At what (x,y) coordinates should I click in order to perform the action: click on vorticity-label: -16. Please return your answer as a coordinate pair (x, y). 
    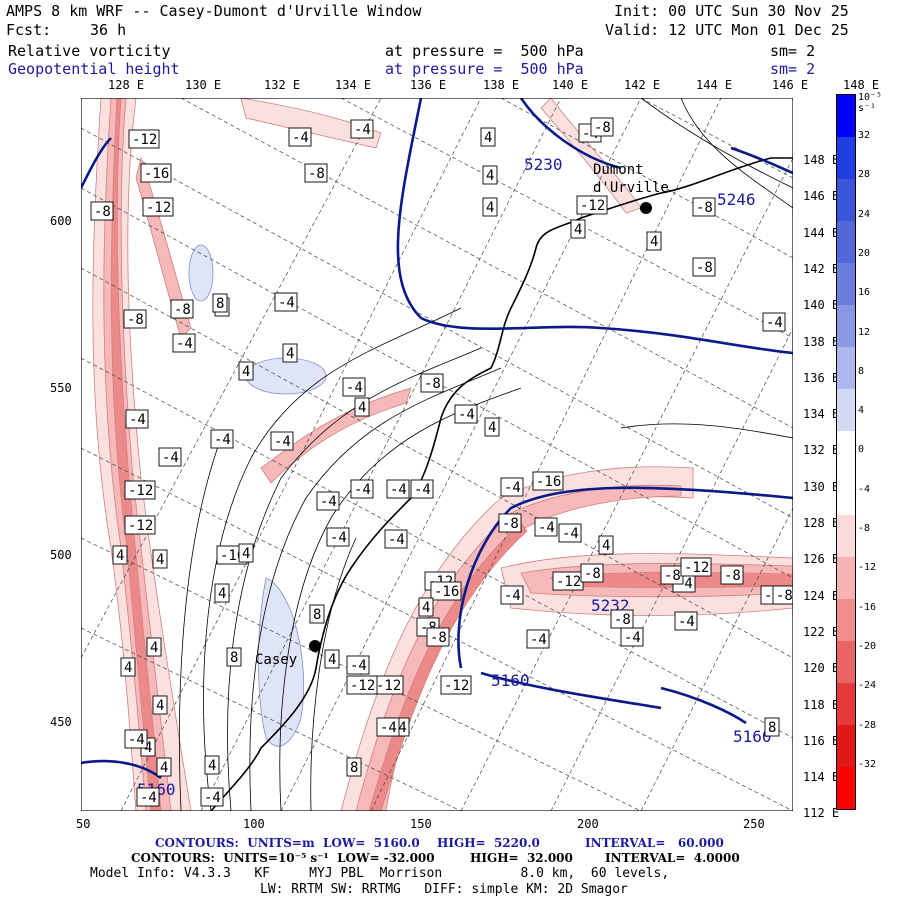
    Looking at the image, I should click on (548, 481).